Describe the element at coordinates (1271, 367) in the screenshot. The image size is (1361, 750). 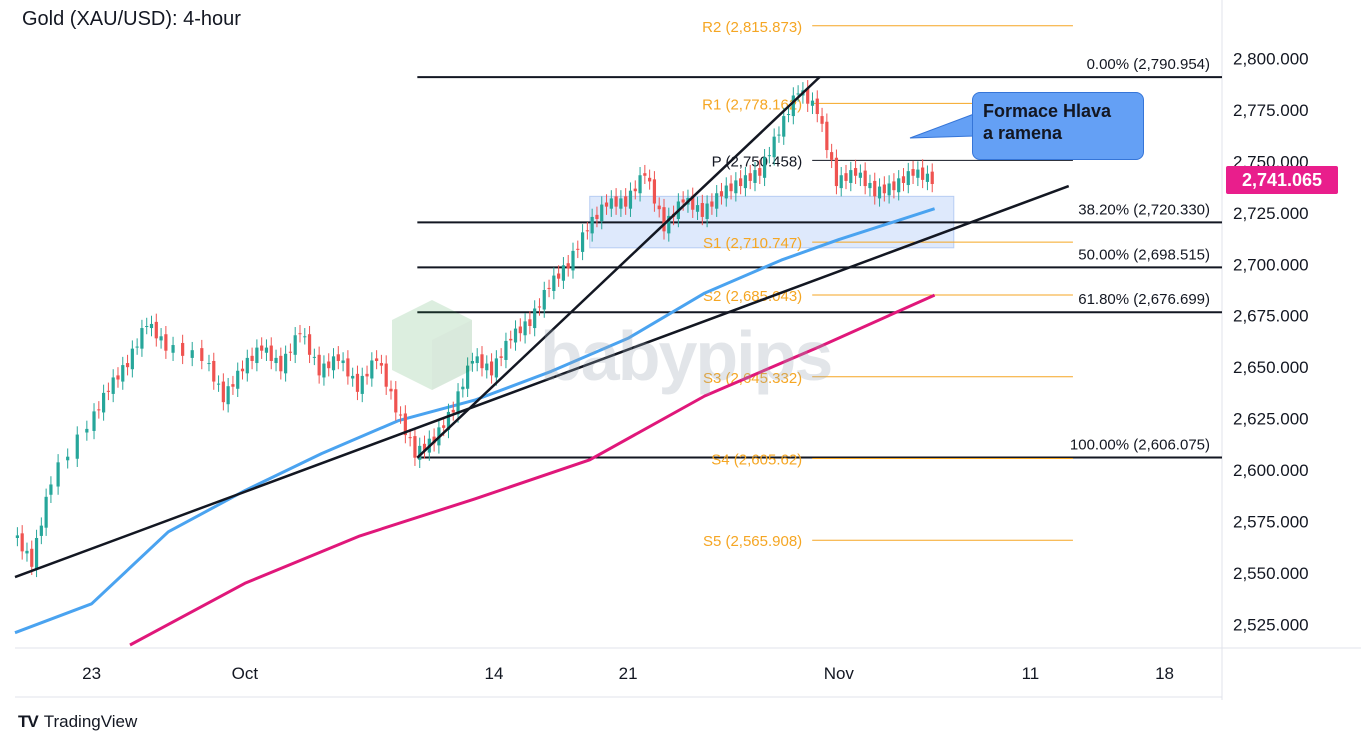
I see `y-tick-label: 2,650.000` at that location.